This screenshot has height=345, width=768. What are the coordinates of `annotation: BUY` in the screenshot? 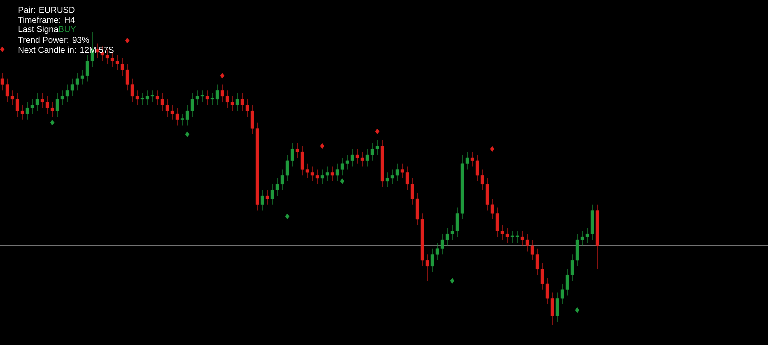 It's located at (67, 29).